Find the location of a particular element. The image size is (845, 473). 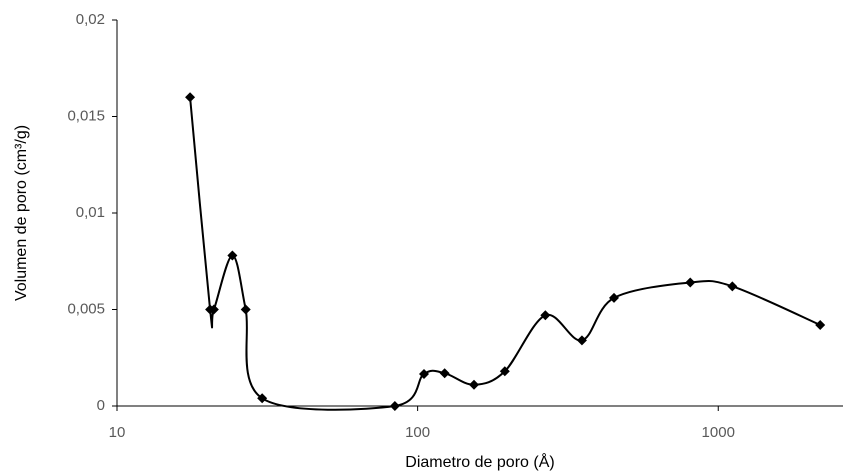

y-tick-label: 0,02 is located at coordinates (90, 19).